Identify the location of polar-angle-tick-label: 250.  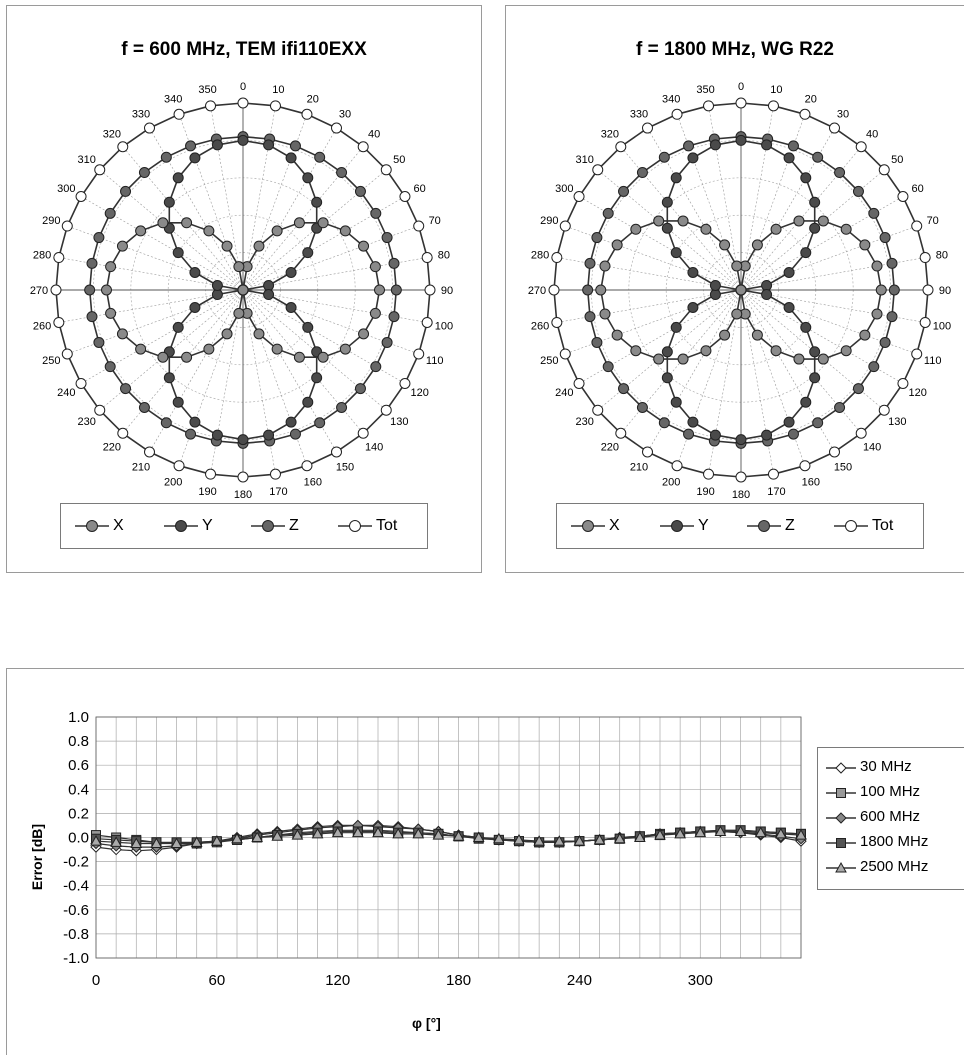
(549, 361).